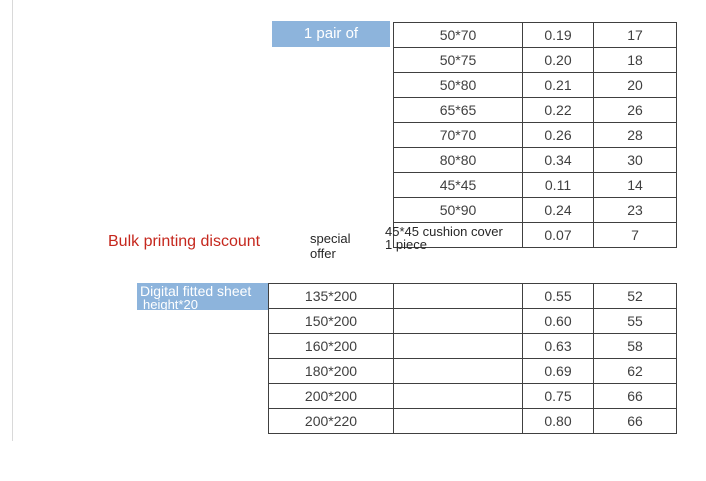 The height and width of the screenshot is (481, 706). I want to click on special-offer-row: 45*45 cushion cover 1 piece 0.07 7, so click(531, 236).